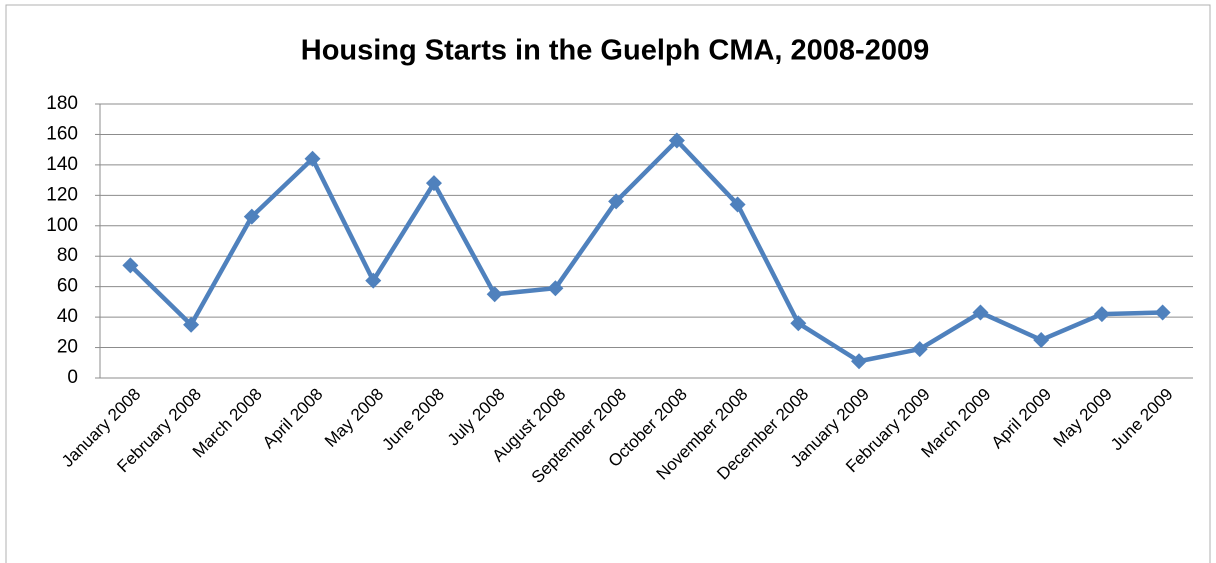 The width and height of the screenshot is (1216, 563). I want to click on y-tick-label: 100, so click(62, 225).